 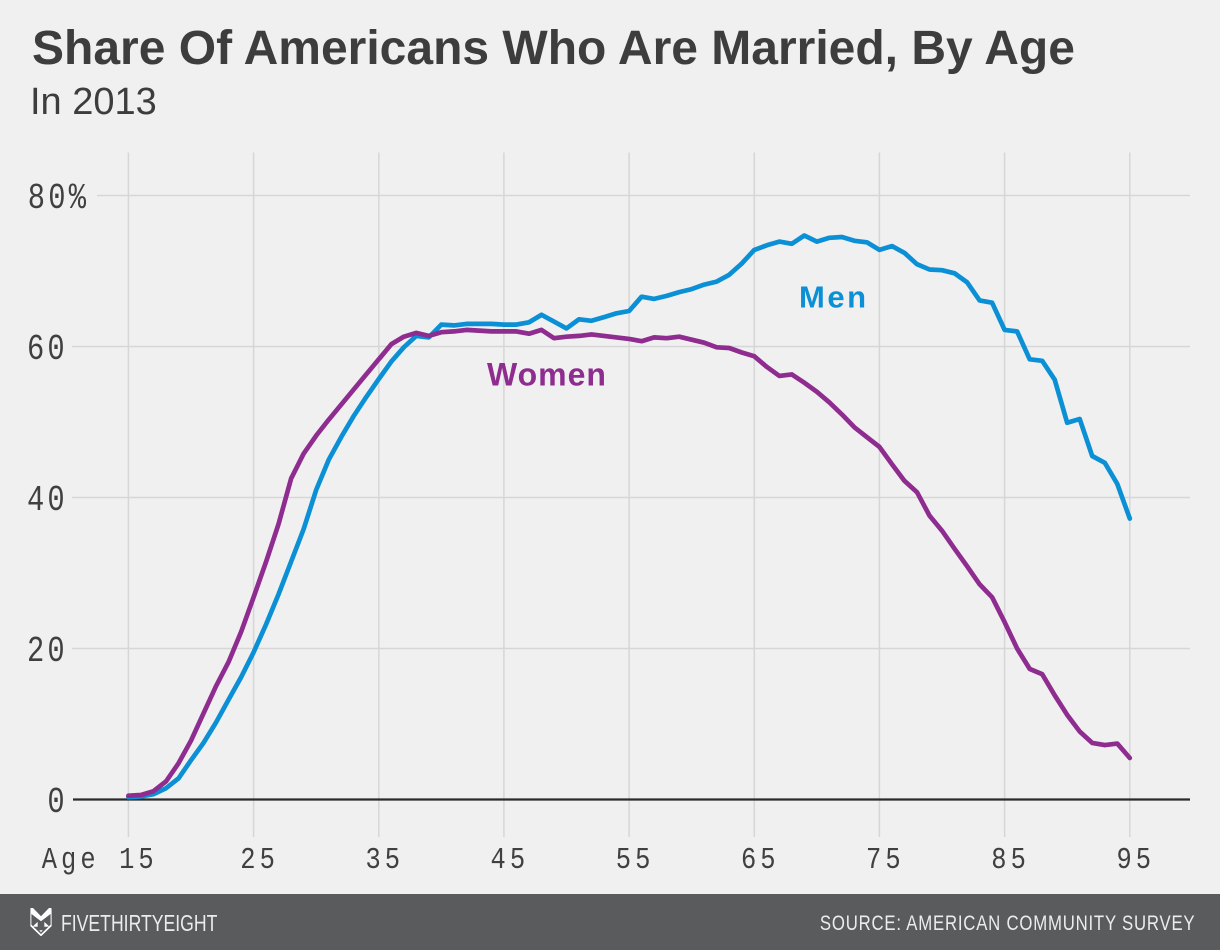 I want to click on svg-text: 25, so click(x=259, y=860).